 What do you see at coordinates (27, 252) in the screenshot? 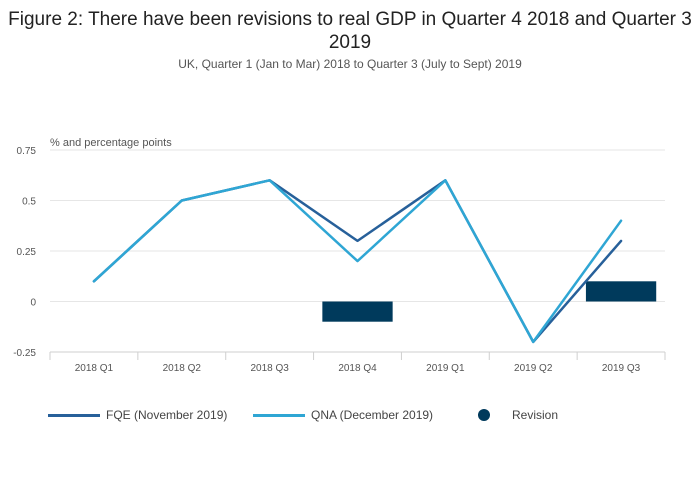
I see `y-tick-label: 0.25` at bounding box center [27, 252].